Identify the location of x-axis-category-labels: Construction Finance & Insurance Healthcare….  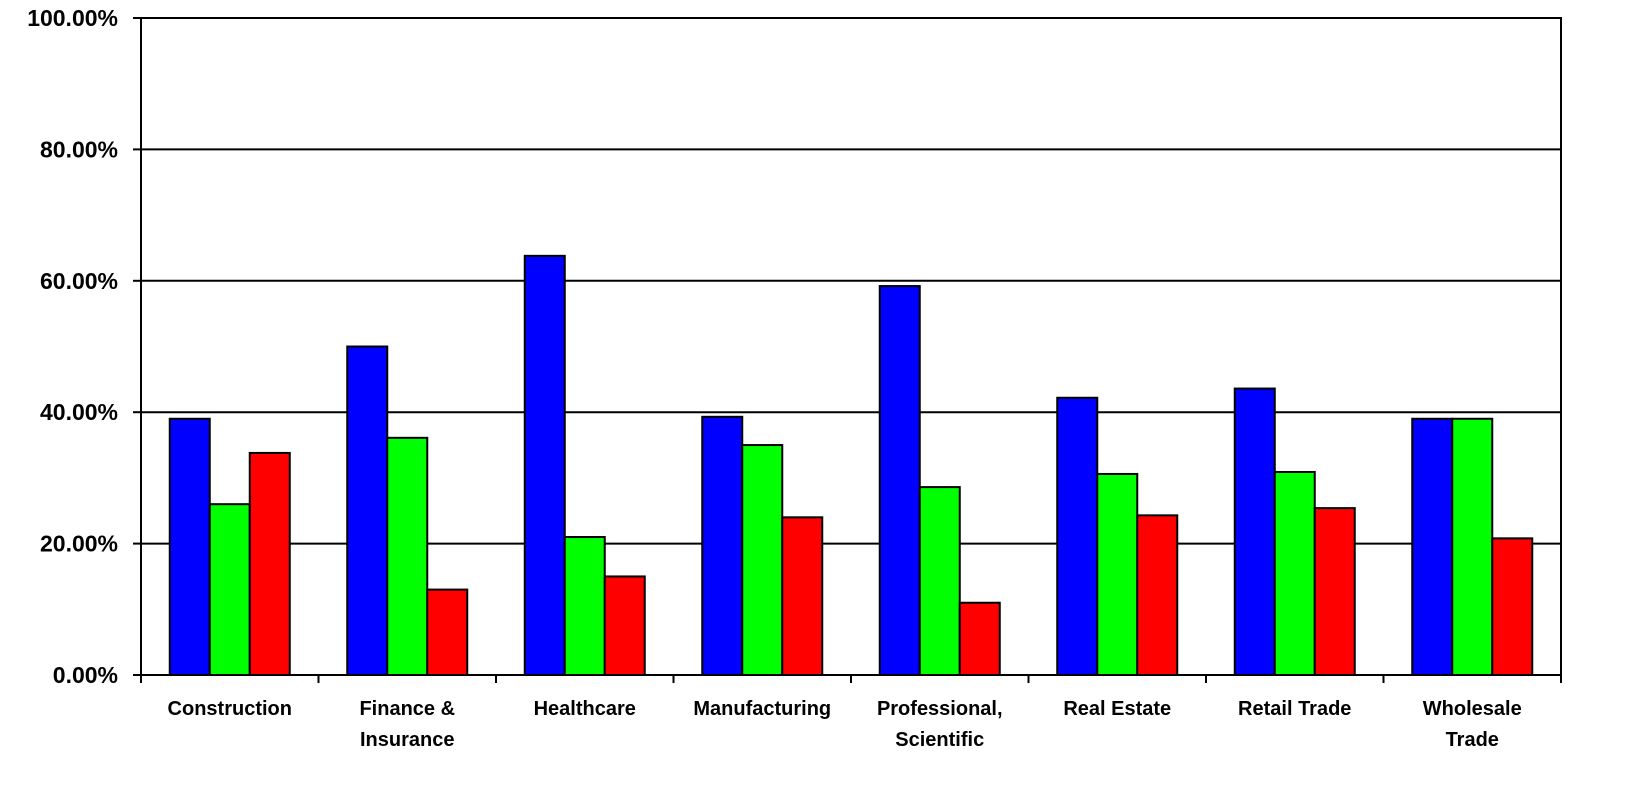
(845, 724).